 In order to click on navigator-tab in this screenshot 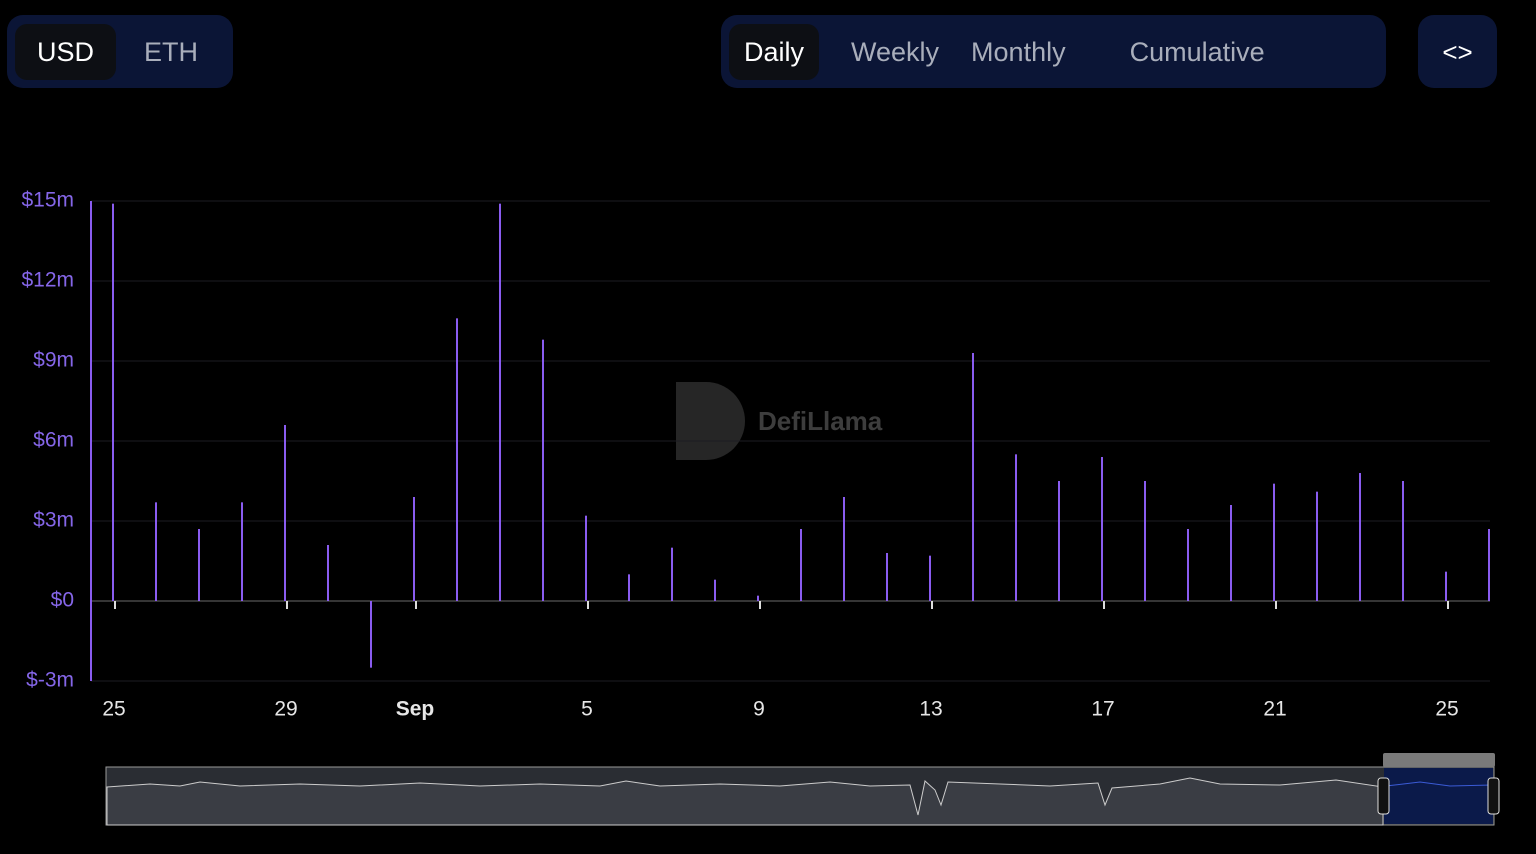, I will do `click(1439, 760)`.